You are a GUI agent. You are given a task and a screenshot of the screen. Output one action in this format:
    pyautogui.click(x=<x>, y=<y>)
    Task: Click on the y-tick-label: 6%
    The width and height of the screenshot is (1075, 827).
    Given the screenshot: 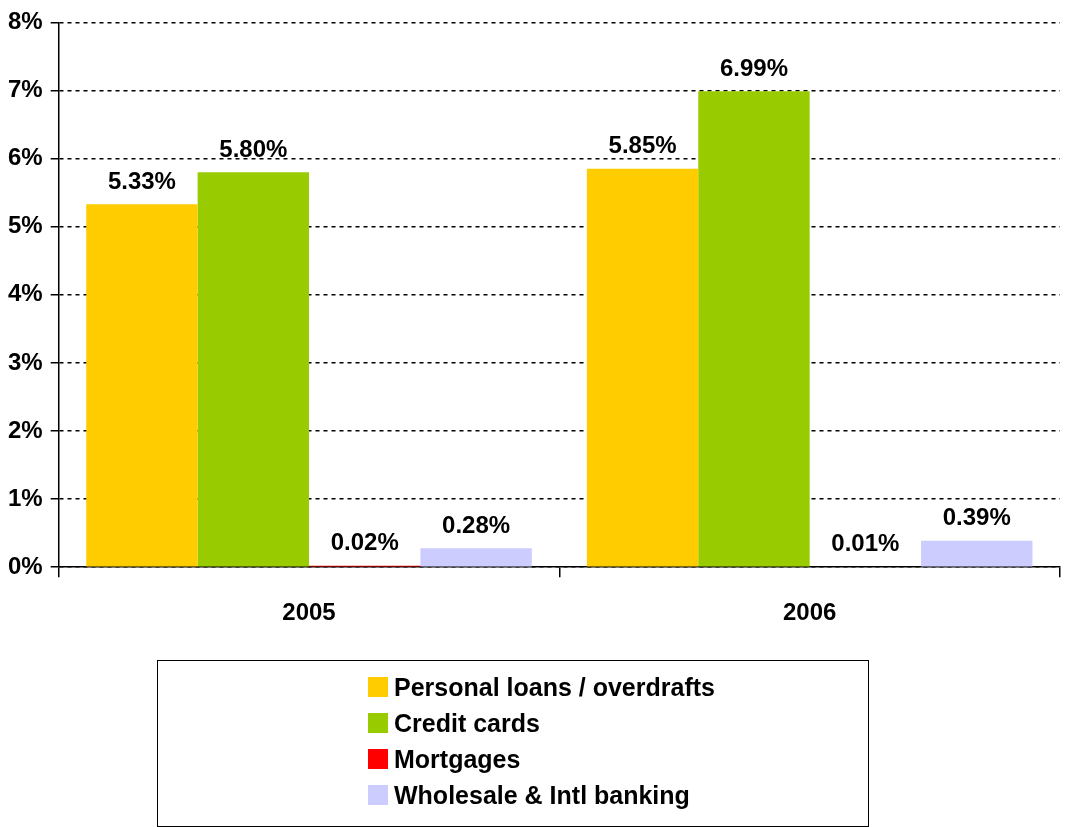 What is the action you would take?
    pyautogui.click(x=25, y=157)
    